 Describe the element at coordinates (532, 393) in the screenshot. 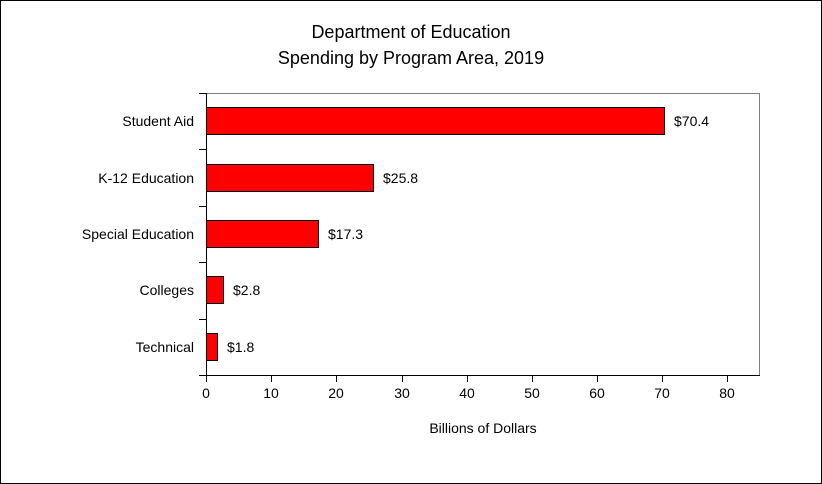

I see `x-axis-tick-label: 50` at that location.